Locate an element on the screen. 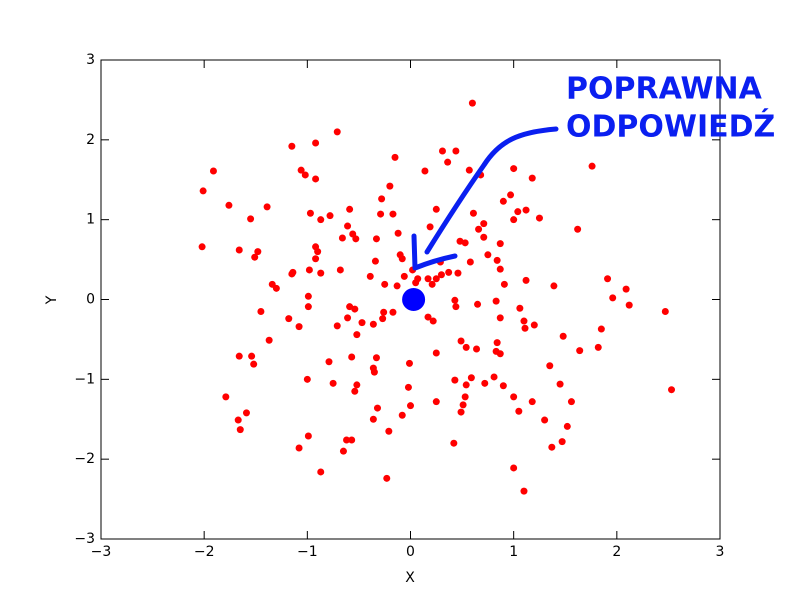 The height and width of the screenshot is (604, 800). x-axis-label: X is located at coordinates (410, 578).